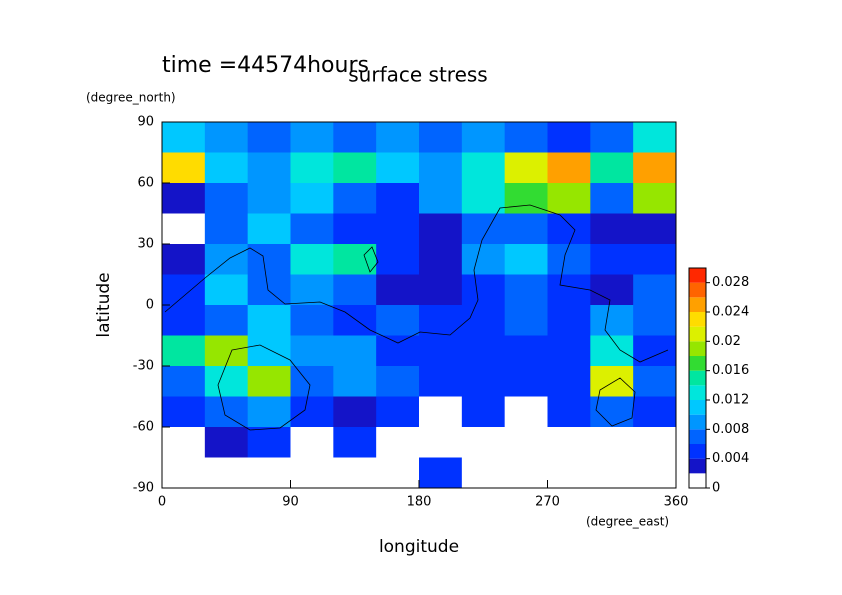 The height and width of the screenshot is (595, 842). What do you see at coordinates (627, 522) in the screenshot?
I see `x-unit: (degree_east)` at bounding box center [627, 522].